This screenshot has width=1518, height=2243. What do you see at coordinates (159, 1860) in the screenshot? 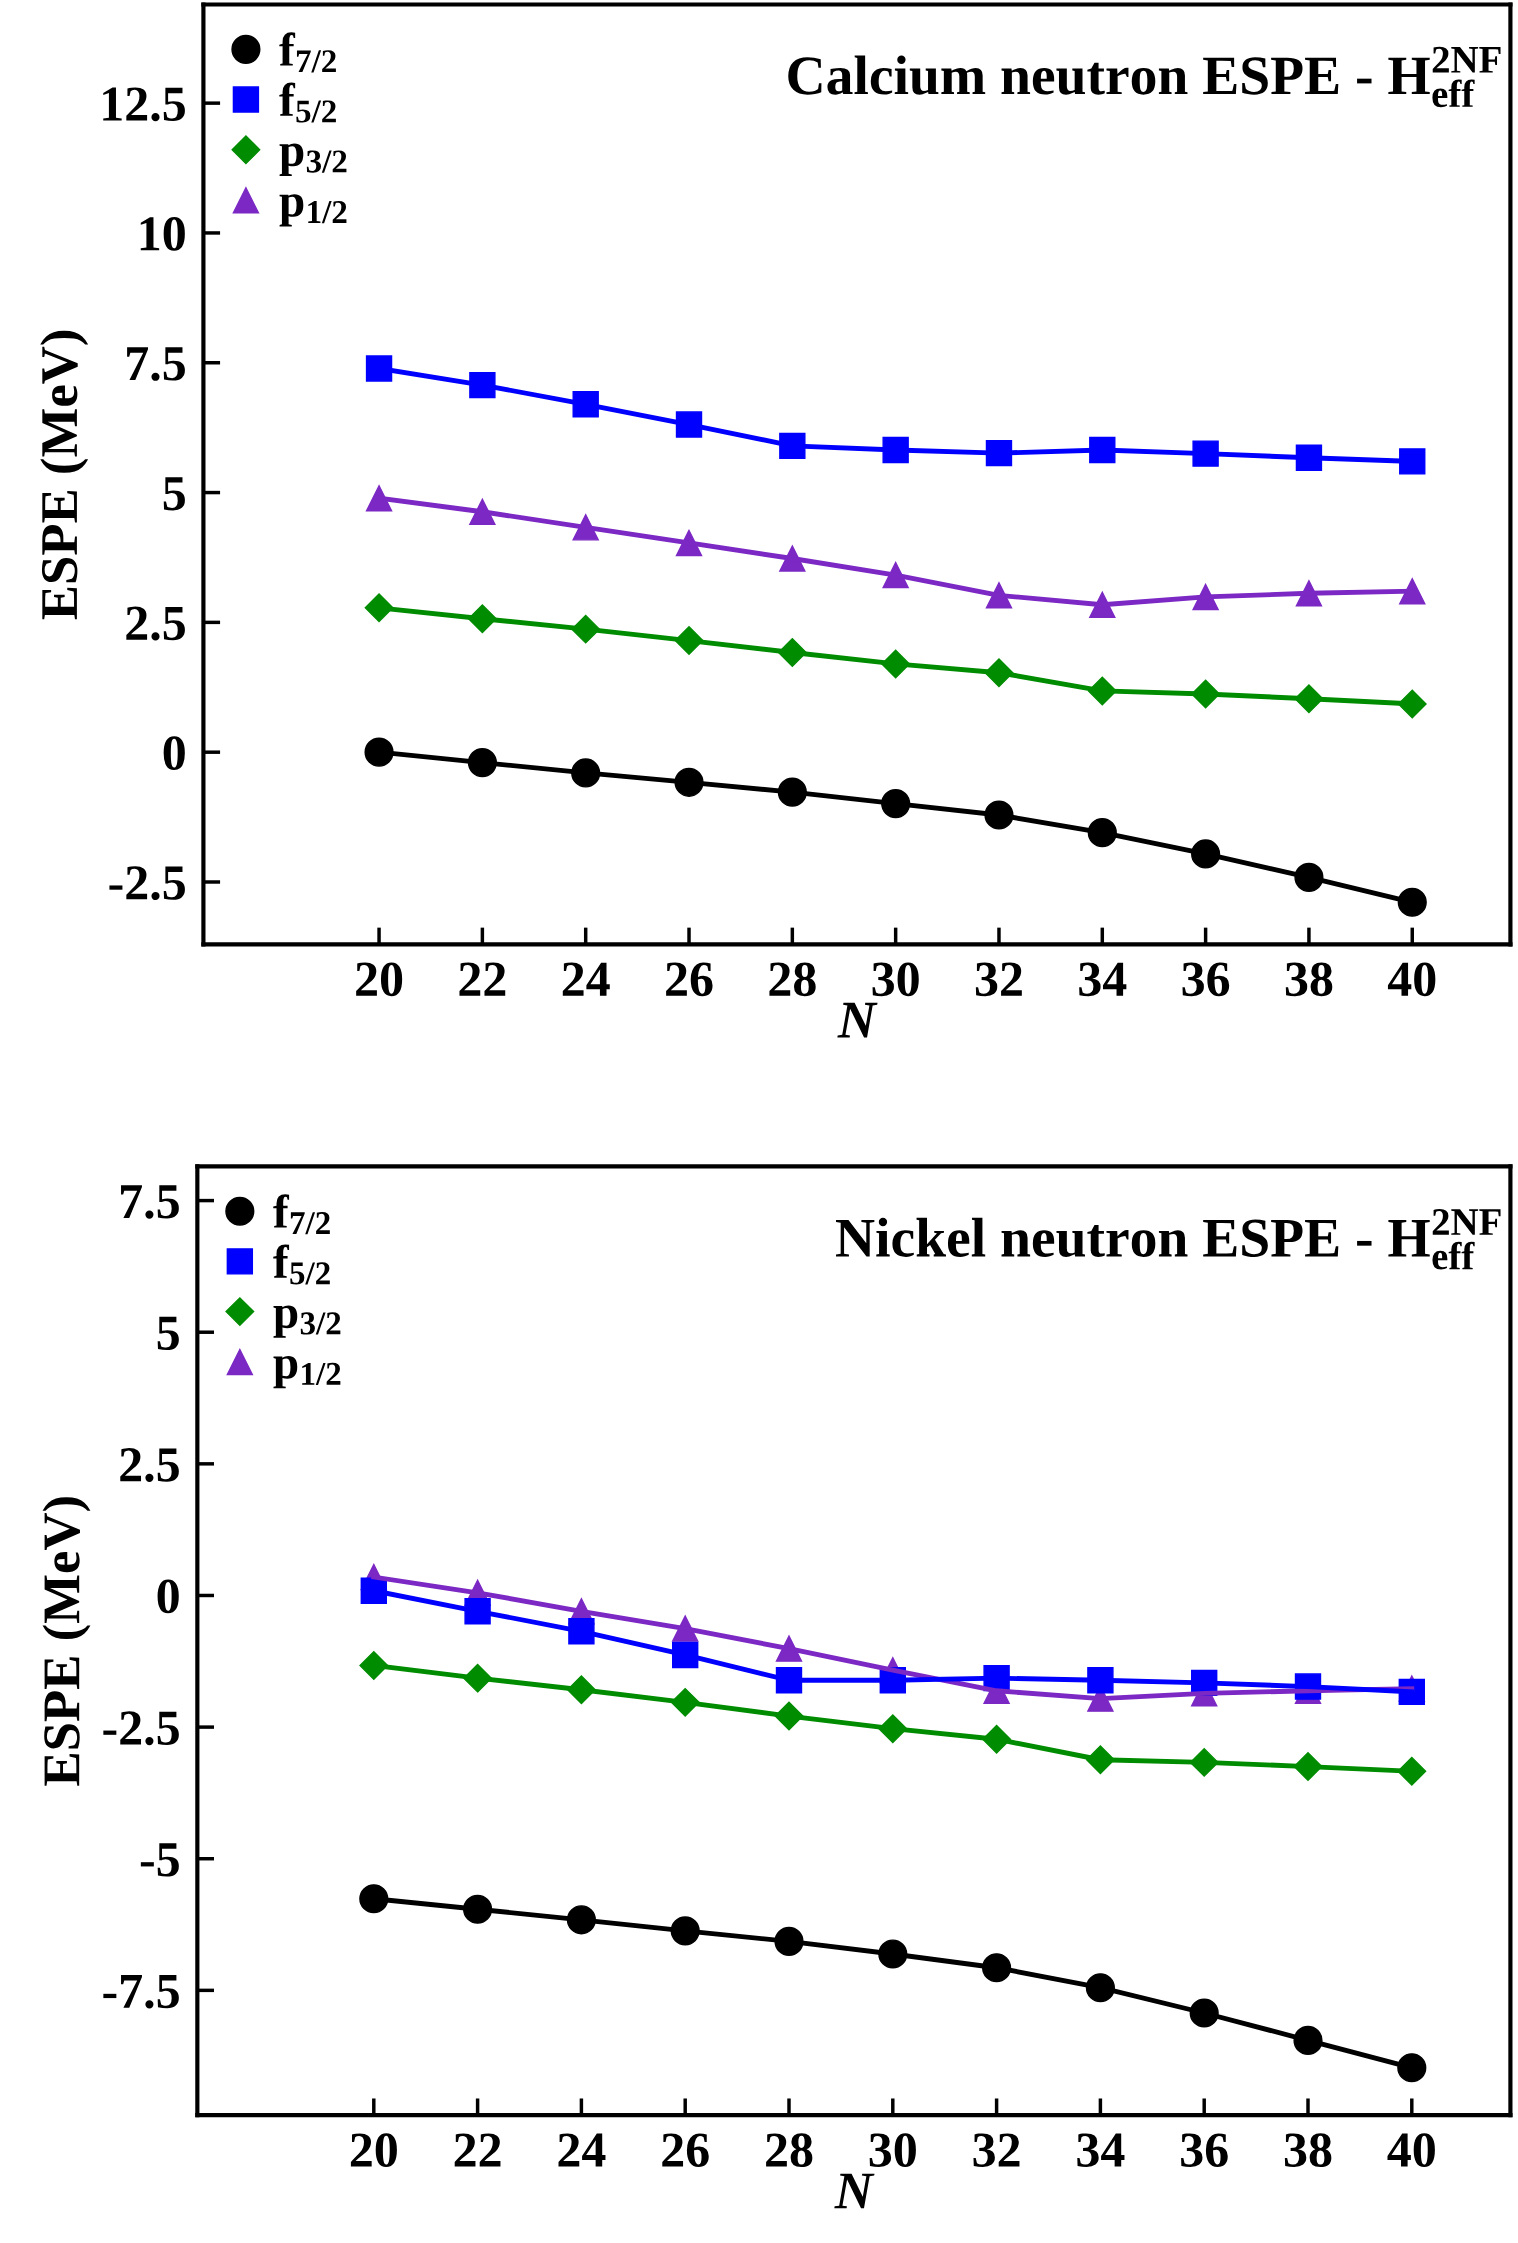
I see `y-tick-label: -5` at bounding box center [159, 1860].